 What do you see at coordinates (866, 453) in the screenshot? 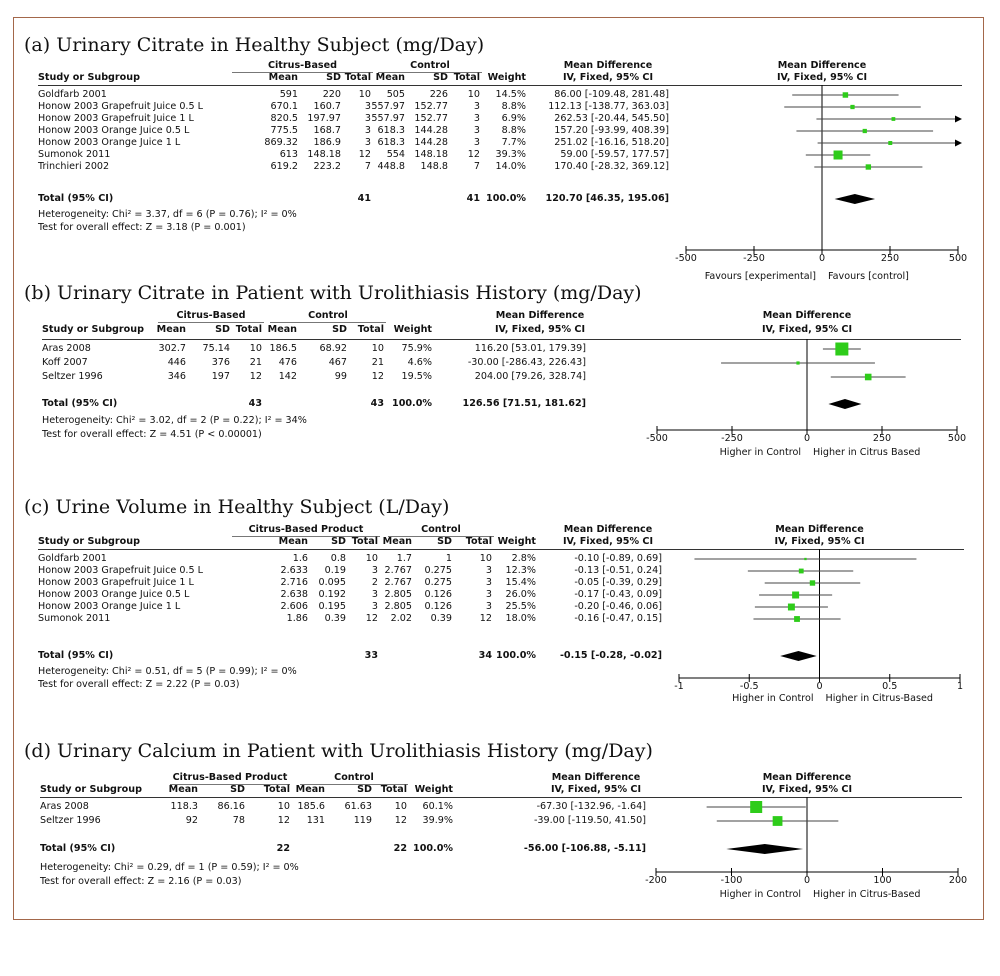
I see `favours-right-label: Higher in Citrus Based` at bounding box center [866, 453].